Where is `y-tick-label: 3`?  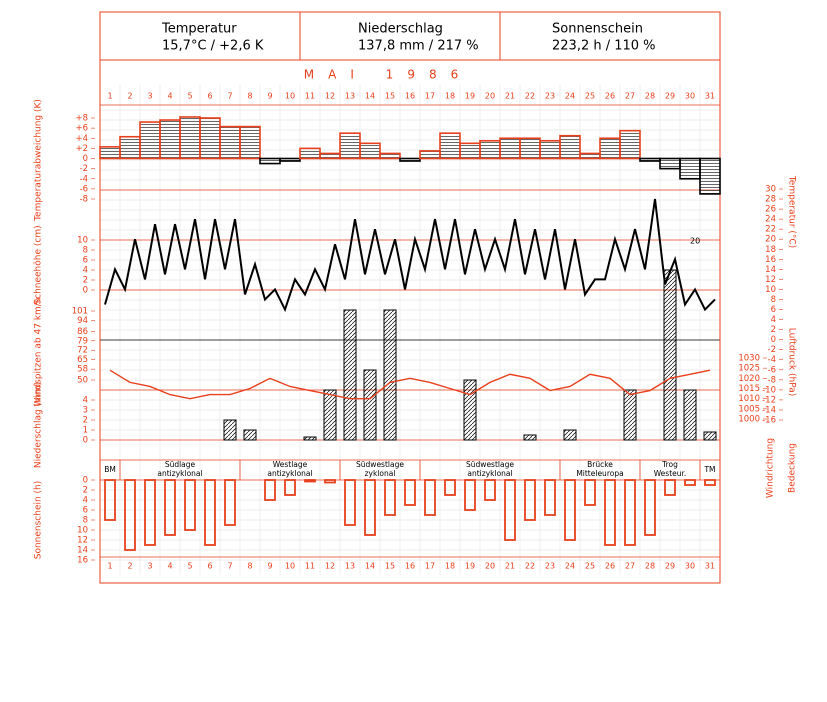
y-tick-label: 3 is located at coordinates (85, 411).